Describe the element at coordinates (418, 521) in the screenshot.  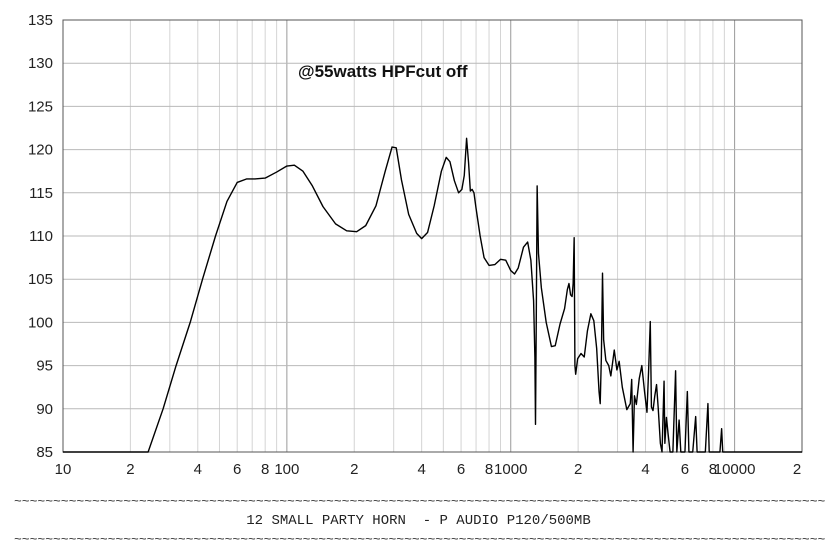
I see `chart-caption: 12 SMALL PARTY HORN - P AUDIO P120/500MB` at that location.